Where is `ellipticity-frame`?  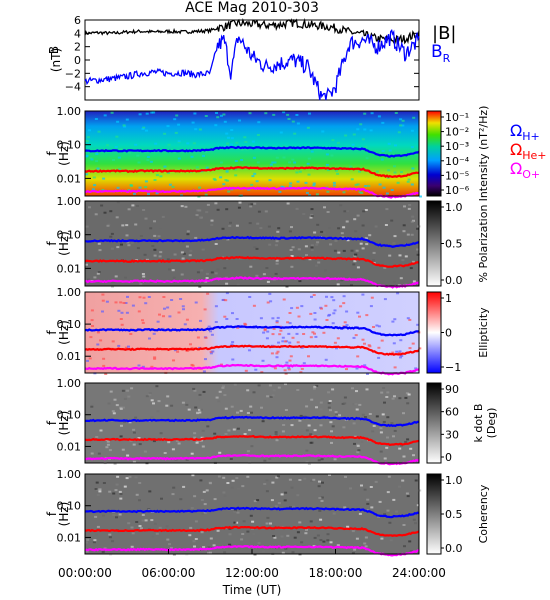
ellipticity-frame is located at coordinates (252, 332).